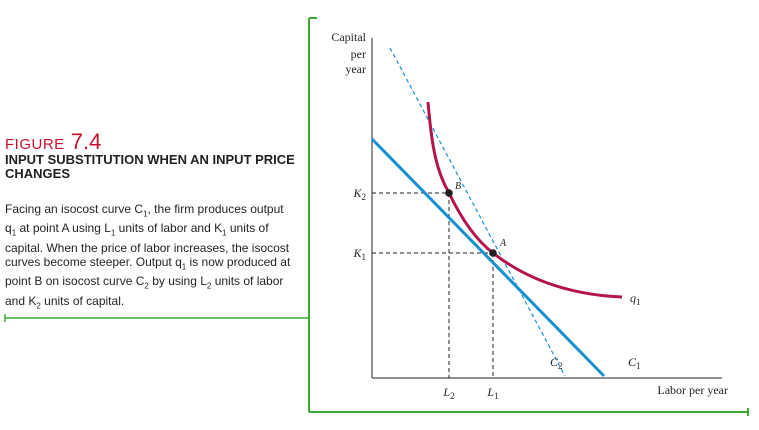 Image resolution: width=759 pixels, height=430 pixels. Describe the element at coordinates (74, 209) in the screenshot. I see `caption-text: Facing an isocost curve C` at that location.